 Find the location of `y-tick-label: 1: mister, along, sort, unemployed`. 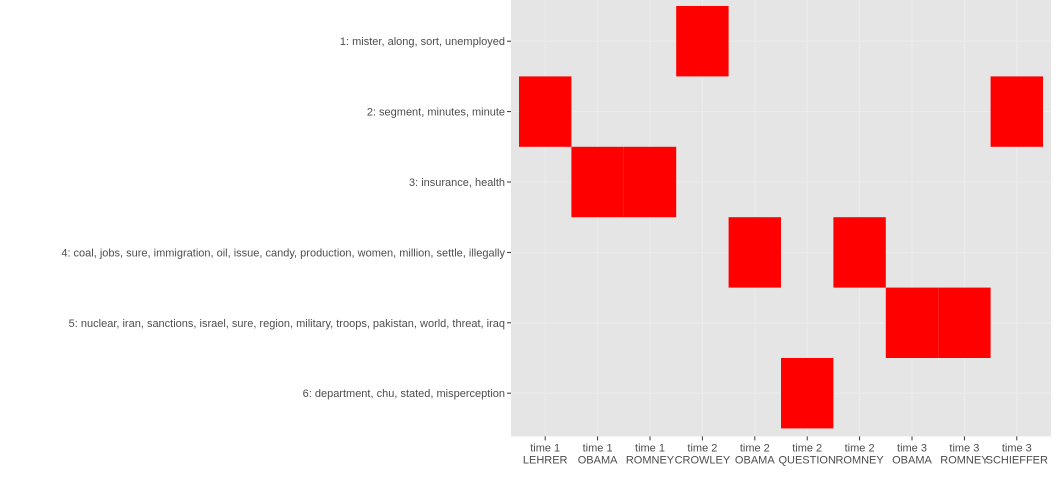

y-tick-label: 1: mister, along, sort, unemployed is located at coordinates (422, 42).